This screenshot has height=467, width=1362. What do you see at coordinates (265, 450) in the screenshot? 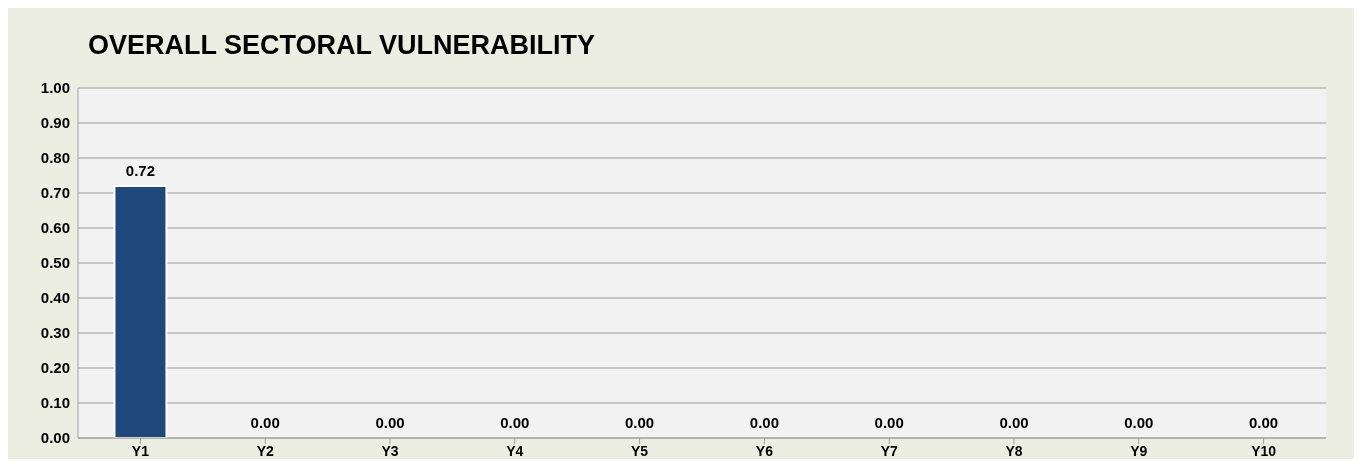
I see `x-tick-label: Y2` at bounding box center [265, 450].